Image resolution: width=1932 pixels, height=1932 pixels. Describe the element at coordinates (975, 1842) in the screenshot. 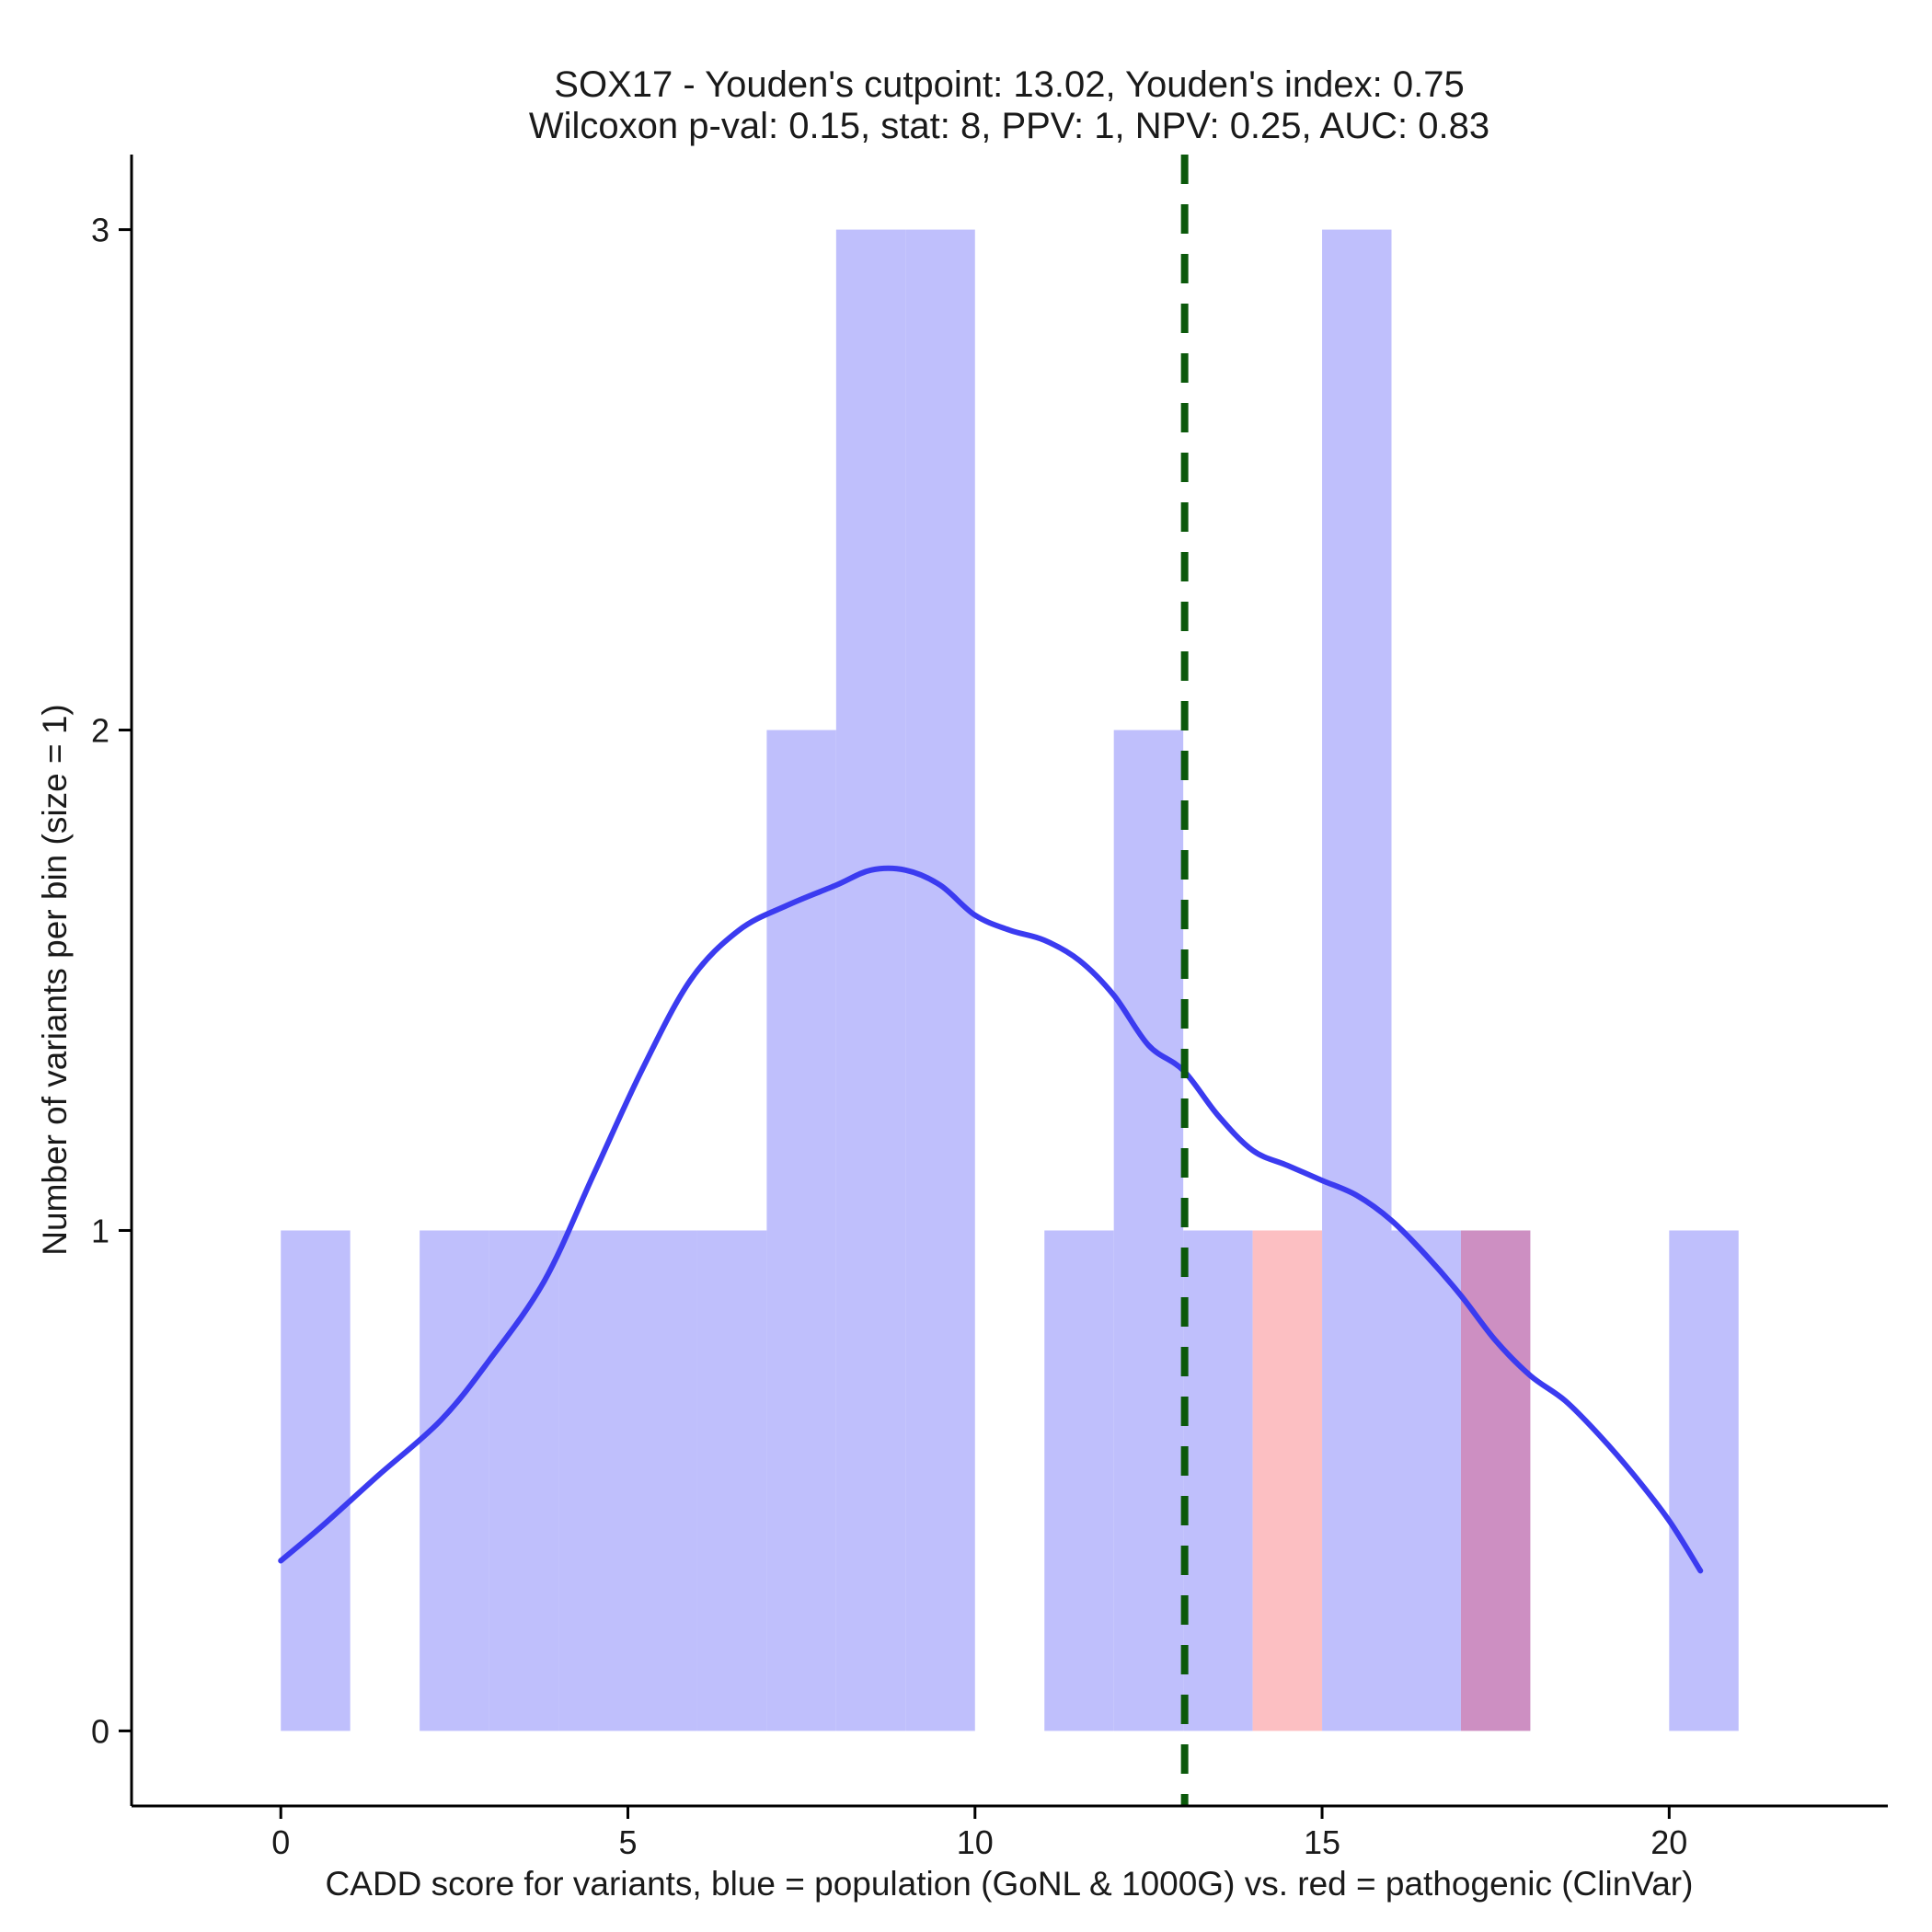

I see `x-tick-label: 10` at that location.